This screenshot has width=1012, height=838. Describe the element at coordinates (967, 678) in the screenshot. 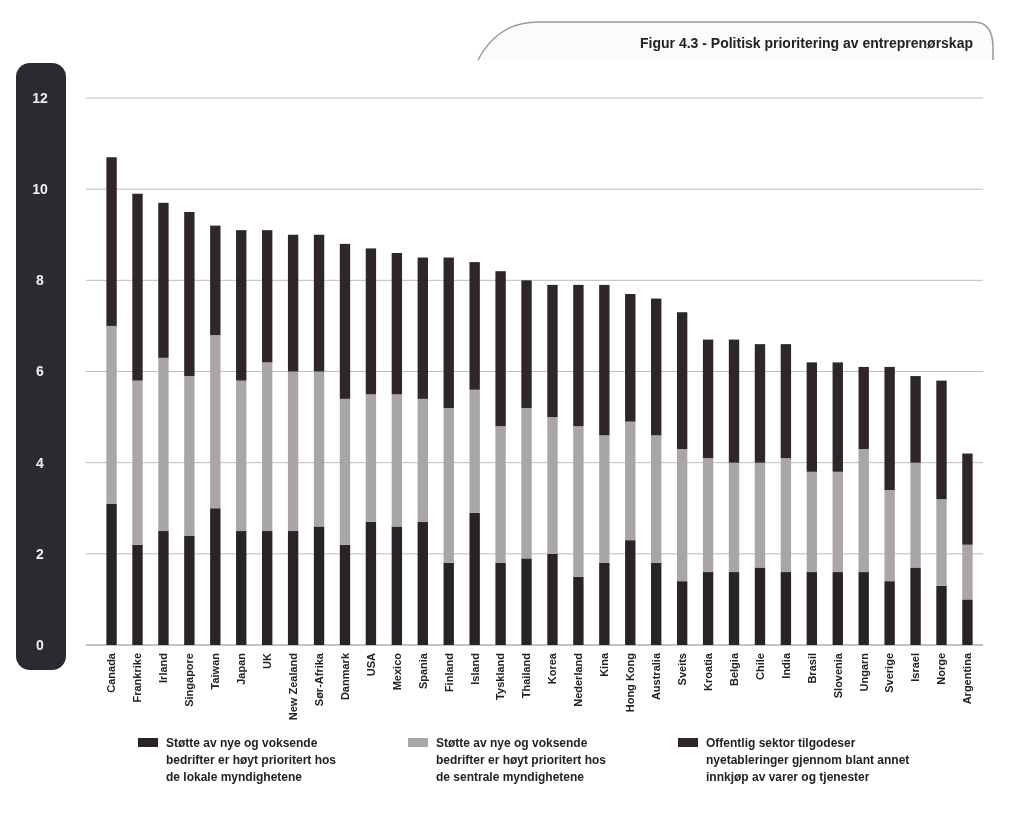

I see `x-tick-label: Argentina` at that location.